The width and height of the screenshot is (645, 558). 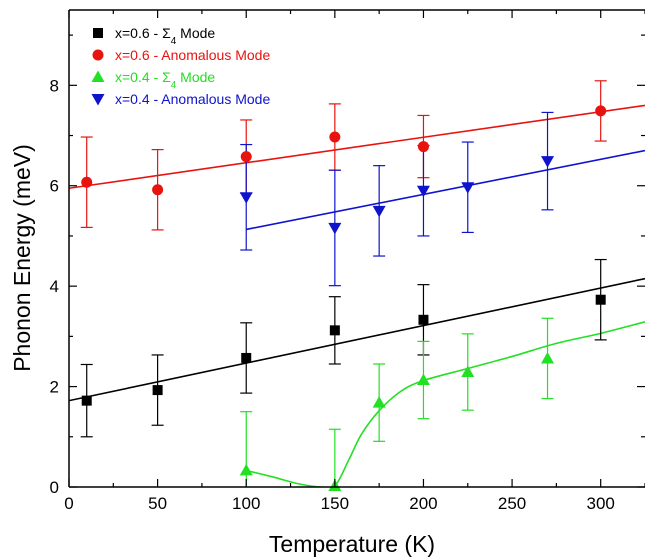 What do you see at coordinates (601, 503) in the screenshot?
I see `x-tick-label-300: 300` at bounding box center [601, 503].